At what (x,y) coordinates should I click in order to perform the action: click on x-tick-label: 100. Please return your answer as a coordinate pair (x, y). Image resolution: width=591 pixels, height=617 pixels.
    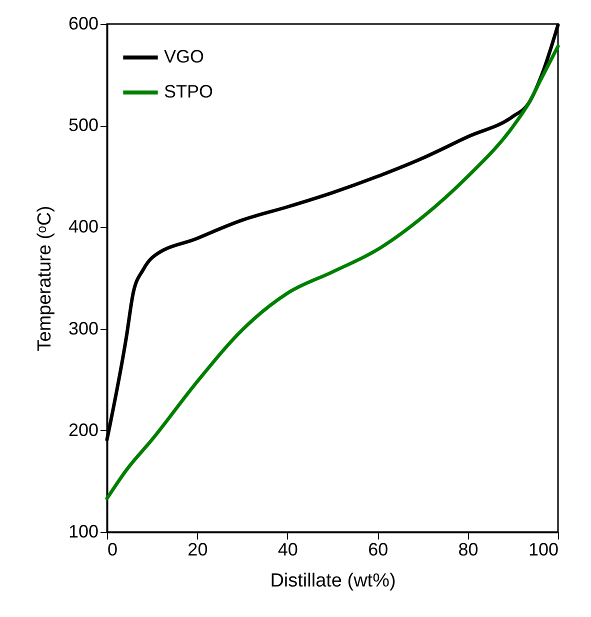
    Looking at the image, I should click on (543, 550).